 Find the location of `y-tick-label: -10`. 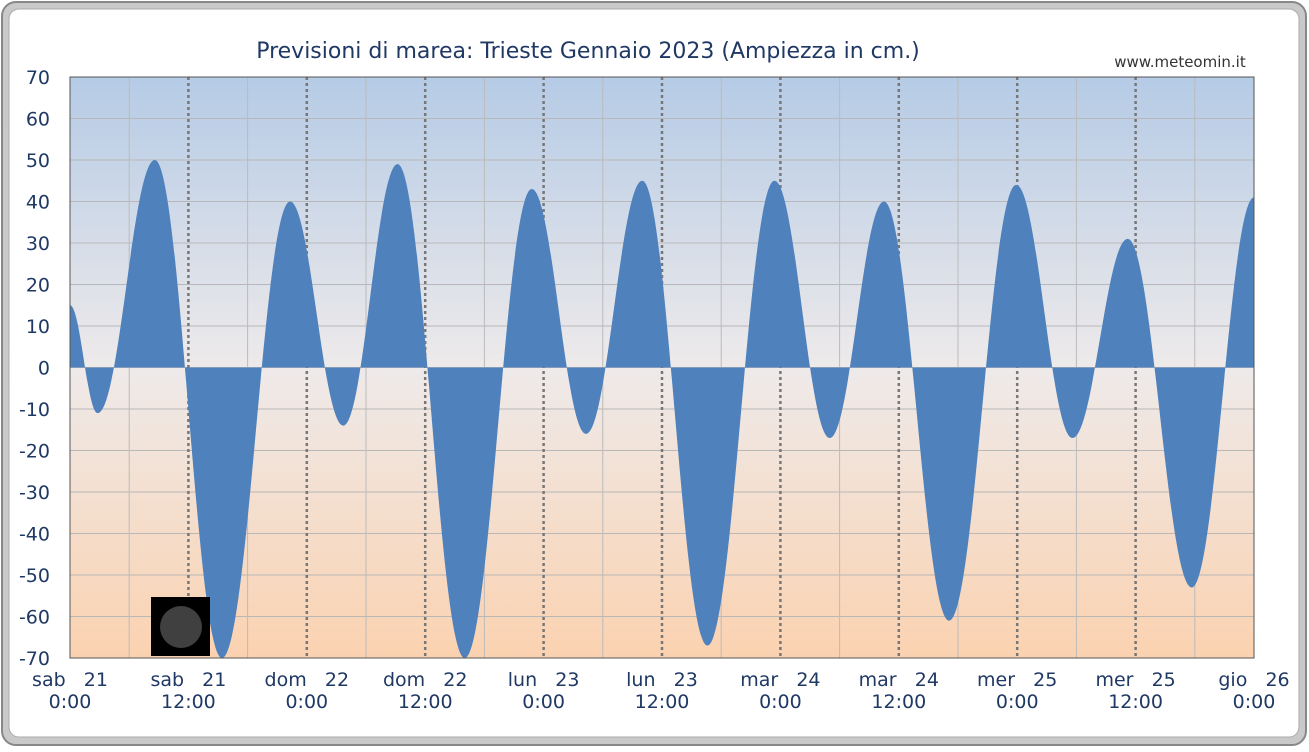

y-tick-label: -10 is located at coordinates (34, 410).